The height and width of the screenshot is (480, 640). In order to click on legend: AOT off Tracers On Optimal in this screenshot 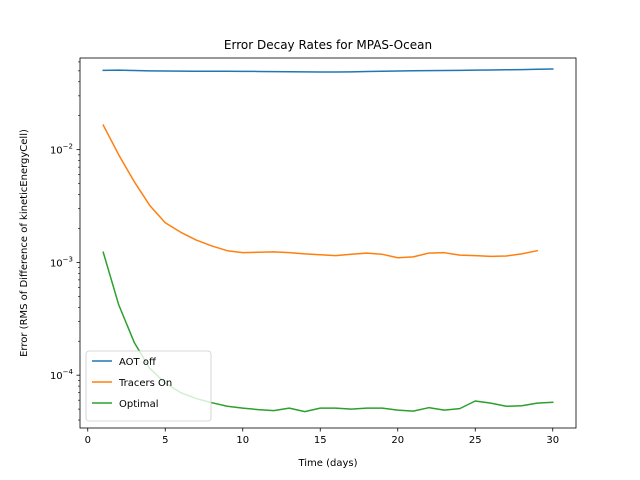, I will do `click(148, 386)`.